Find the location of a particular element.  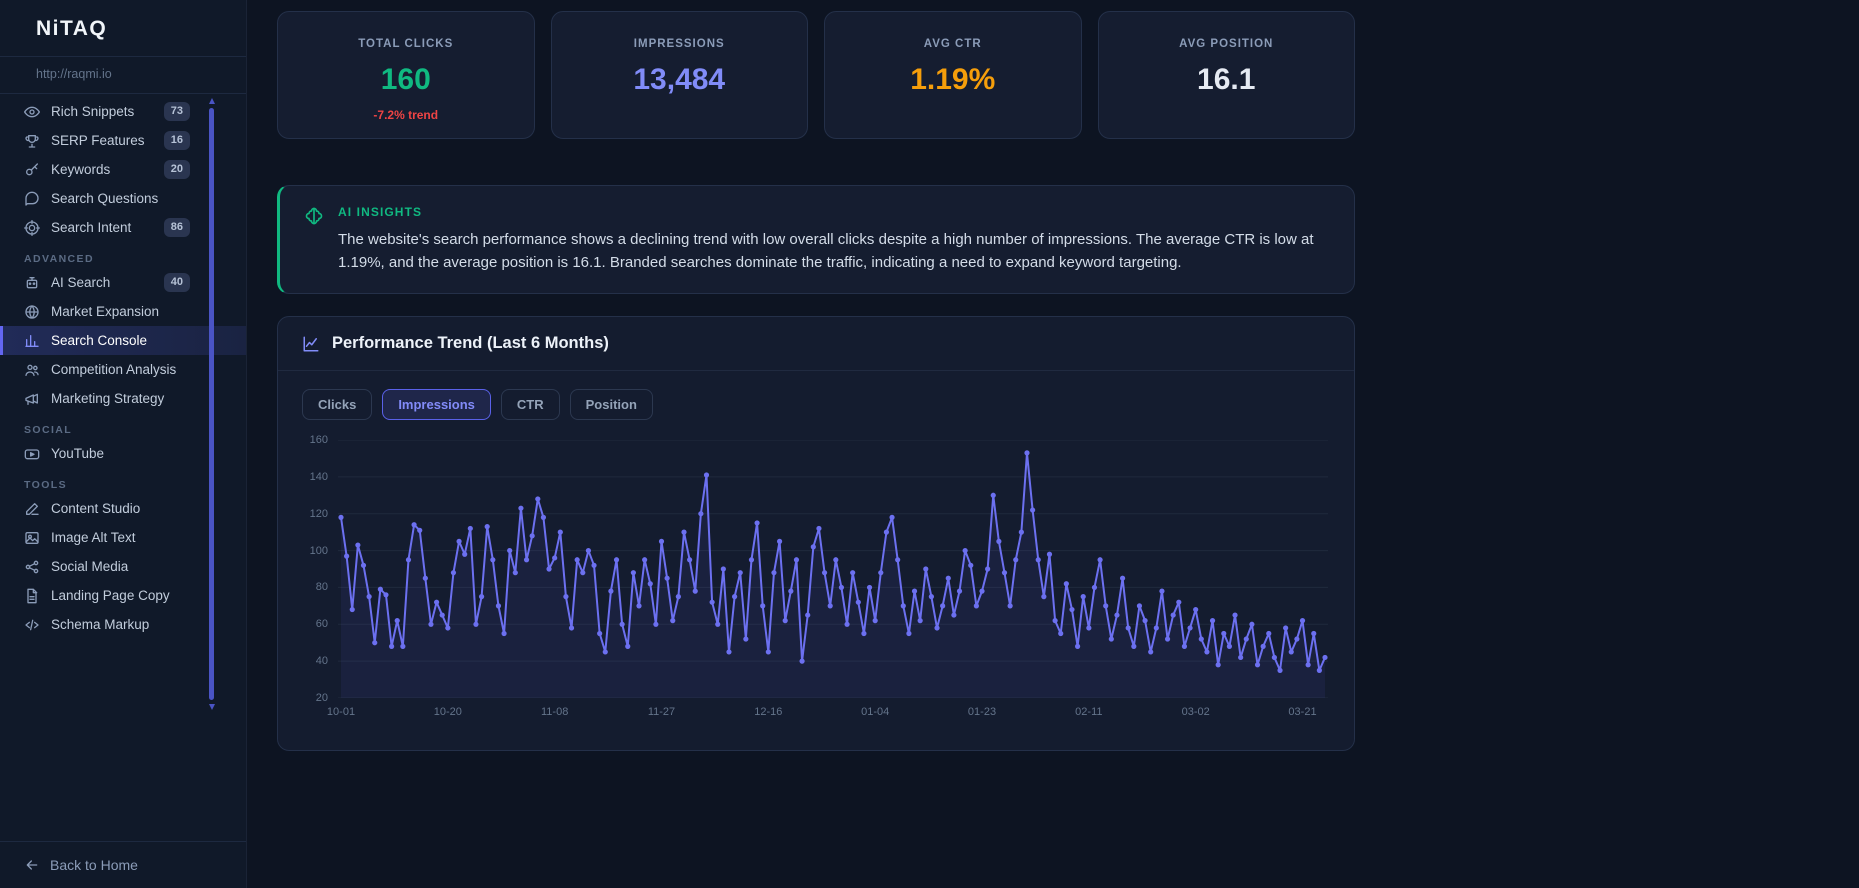

pen-icon is located at coordinates (32, 509).